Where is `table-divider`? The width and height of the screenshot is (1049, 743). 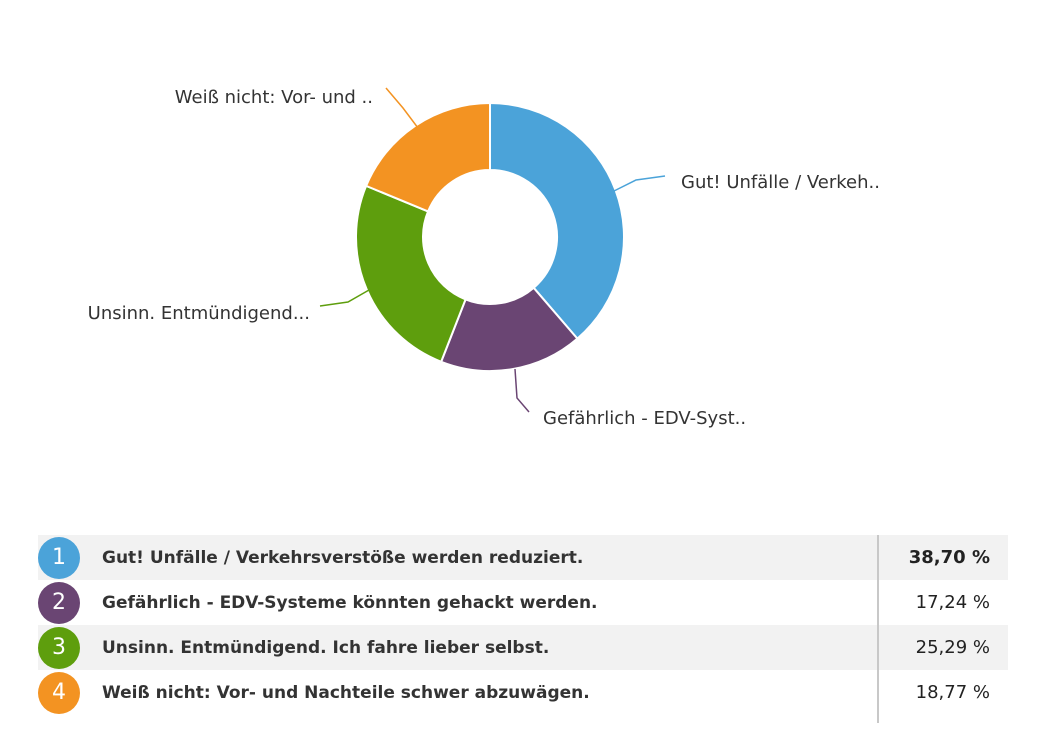 table-divider is located at coordinates (878, 629).